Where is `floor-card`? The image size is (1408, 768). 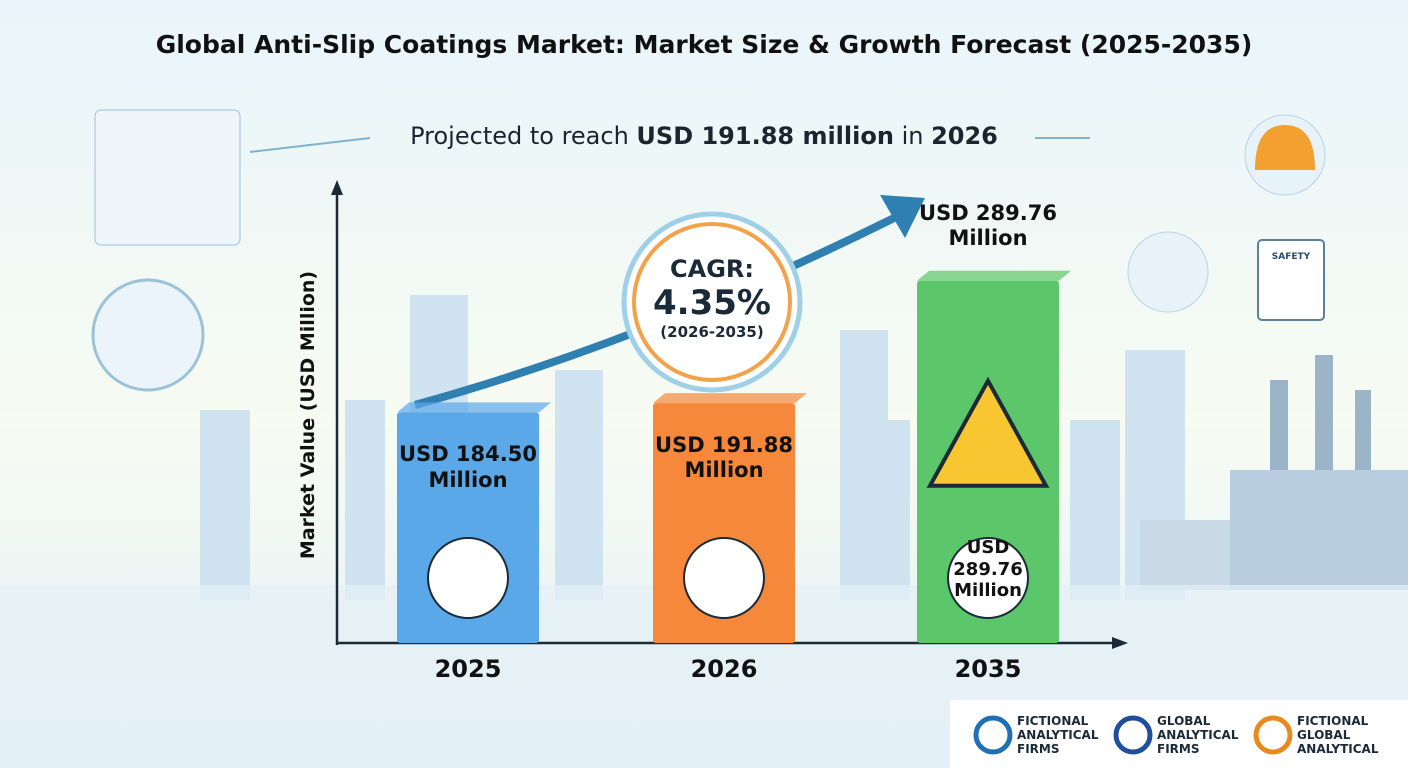 floor-card is located at coordinates (148, 335).